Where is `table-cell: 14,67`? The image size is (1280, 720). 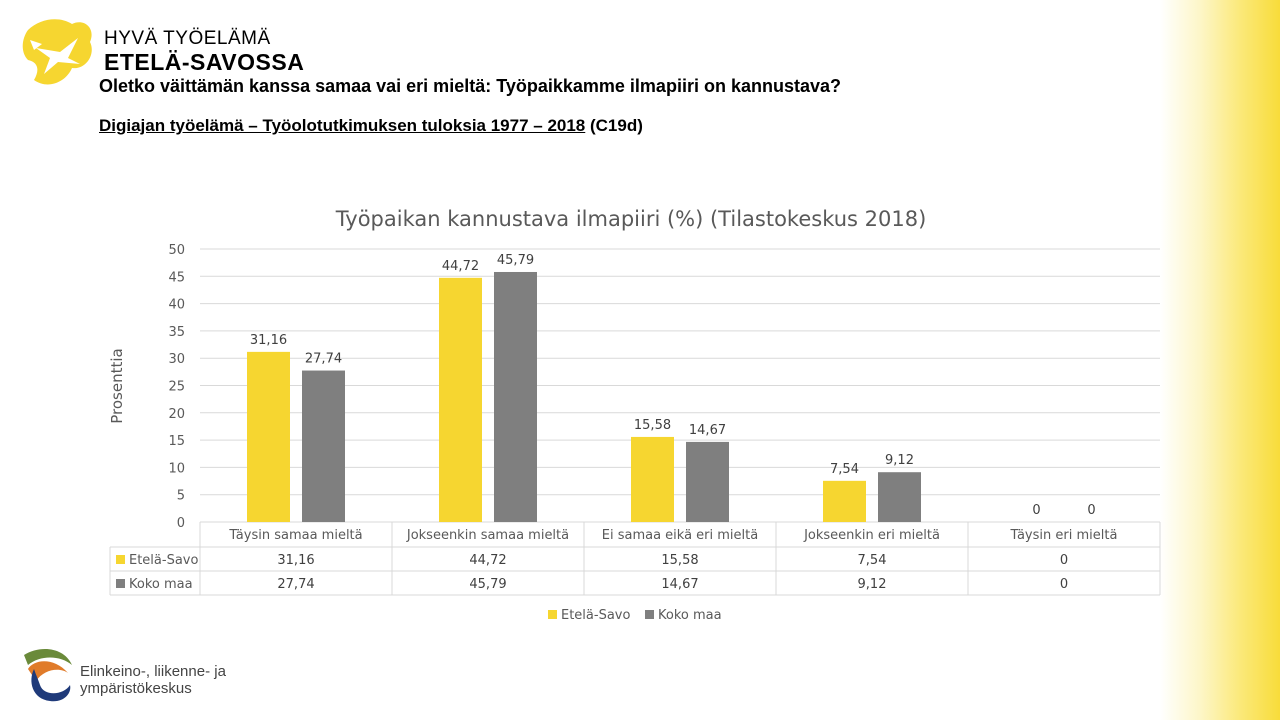 table-cell: 14,67 is located at coordinates (679, 584).